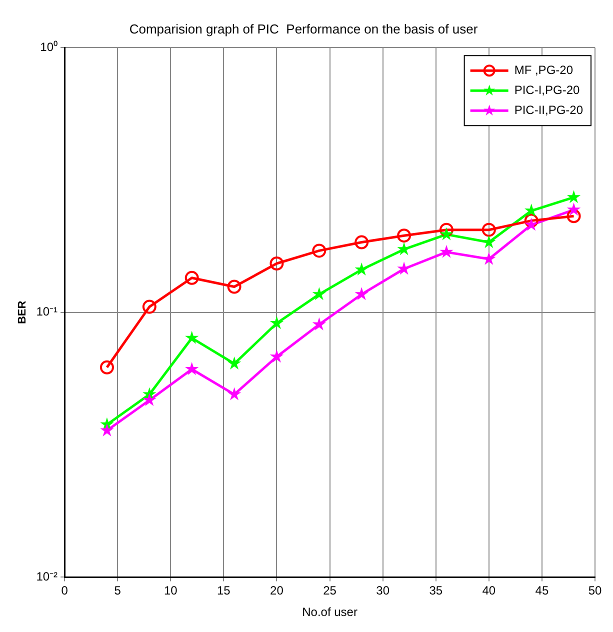 The image size is (613, 632). What do you see at coordinates (47, 311) in the screenshot?
I see `y-tick-label: 10⁻¹` at bounding box center [47, 311].